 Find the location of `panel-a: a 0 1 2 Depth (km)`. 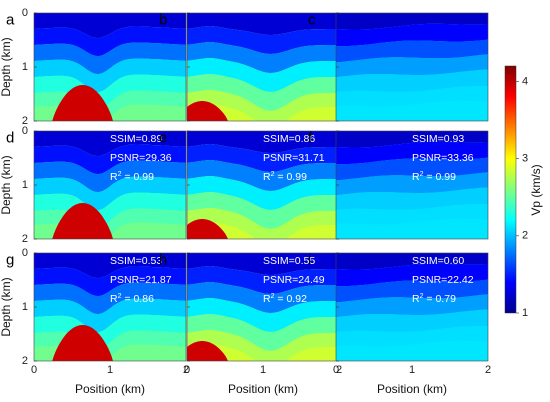

panel-a: a 0 1 2 Depth (km) is located at coordinates (93, 67).